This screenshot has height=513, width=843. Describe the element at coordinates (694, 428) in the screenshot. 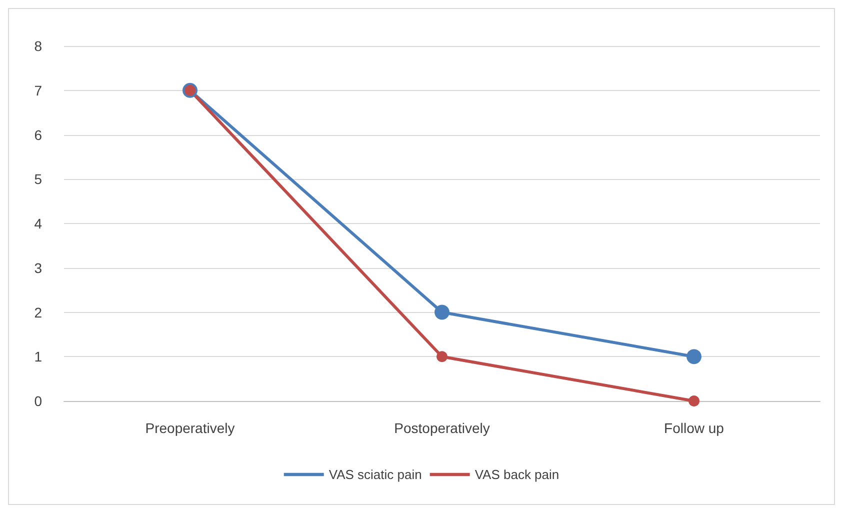

I see `x-tick-label: Follow up` at that location.